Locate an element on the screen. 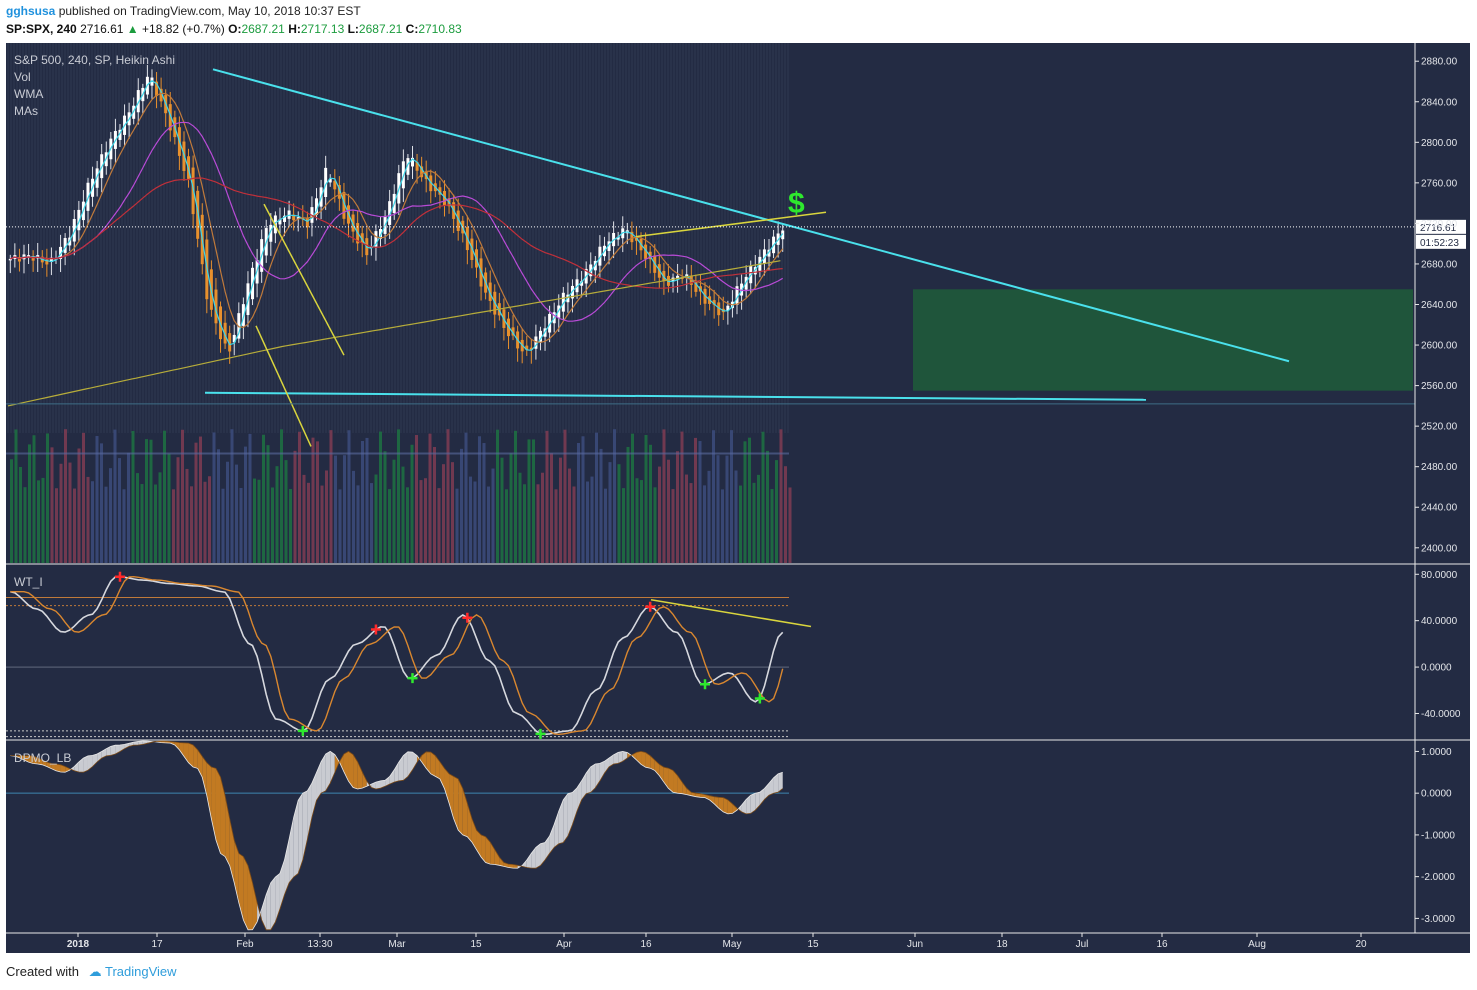 This screenshot has height=990, width=1477. dpmo-tick-label: 1.0000 is located at coordinates (1436, 752).